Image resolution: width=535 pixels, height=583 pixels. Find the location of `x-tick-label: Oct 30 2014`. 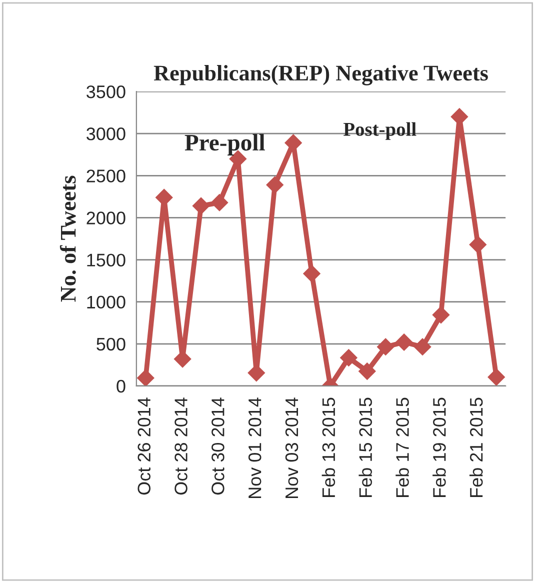

x-tick-label: Oct 30 2014 is located at coordinates (218, 446).